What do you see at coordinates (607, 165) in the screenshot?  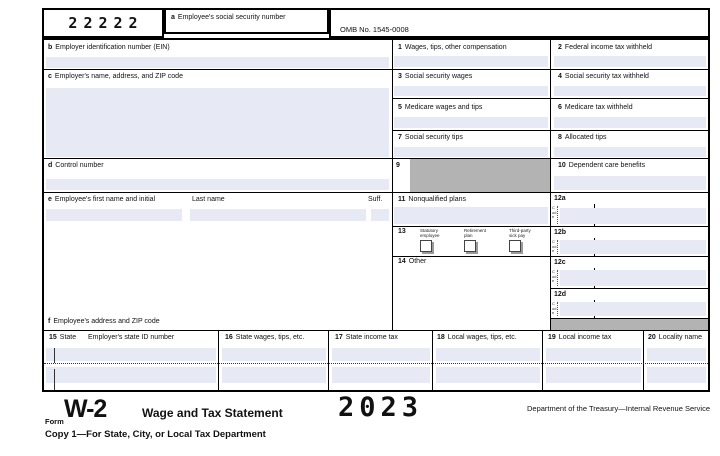 I see `box-10-label: Dependent care benefits` at bounding box center [607, 165].